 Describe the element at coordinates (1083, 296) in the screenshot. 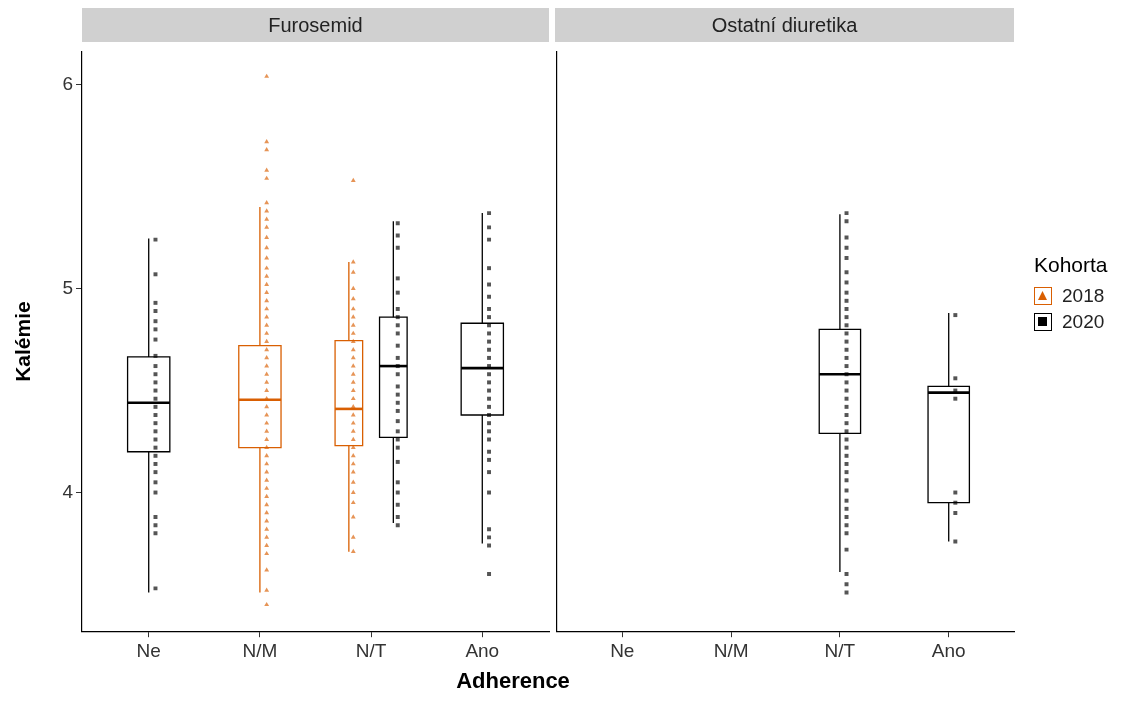

I see `legend-label: 2018` at that location.